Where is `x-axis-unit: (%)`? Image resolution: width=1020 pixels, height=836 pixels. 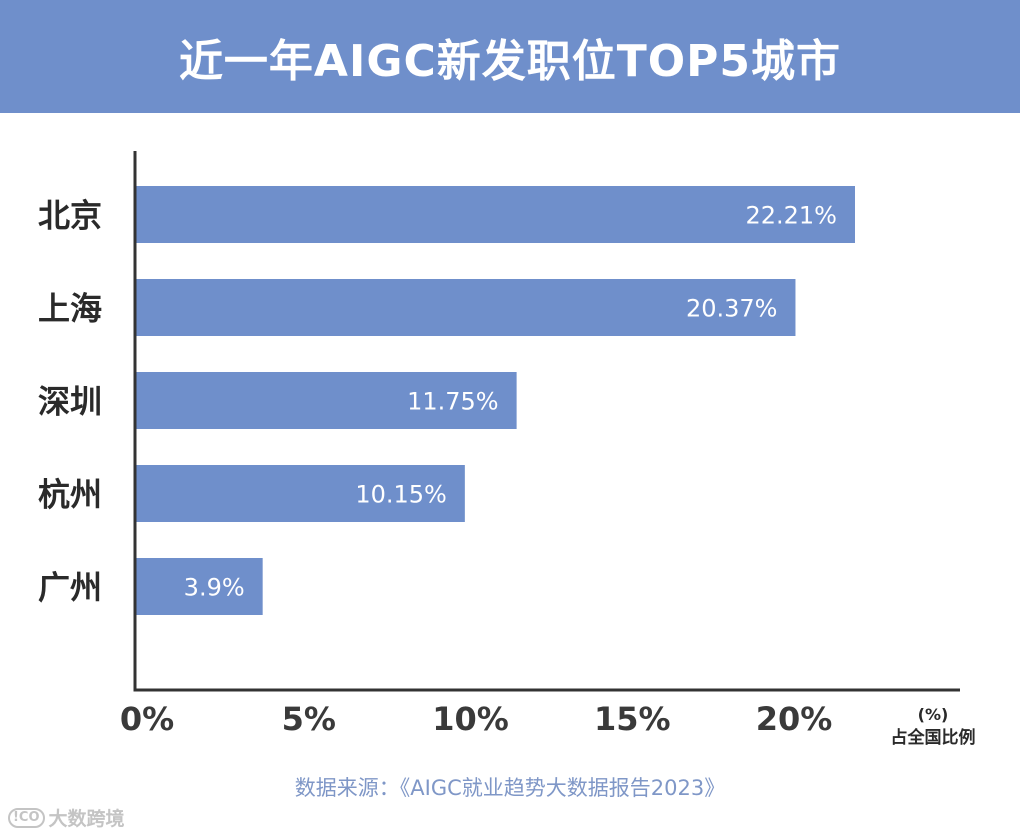 x-axis-unit: (%) is located at coordinates (933, 714).